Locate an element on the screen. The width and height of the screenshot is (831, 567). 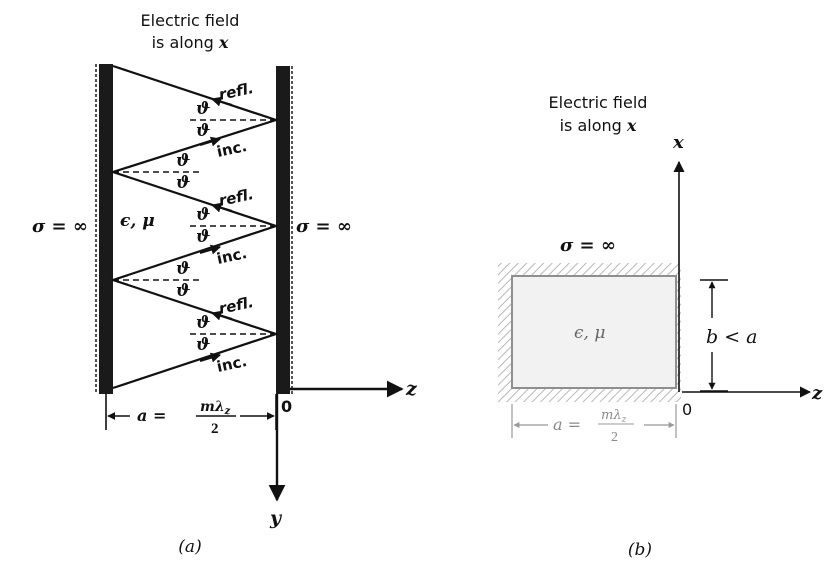
theta-4a: ϑ is located at coordinates (183, 269).